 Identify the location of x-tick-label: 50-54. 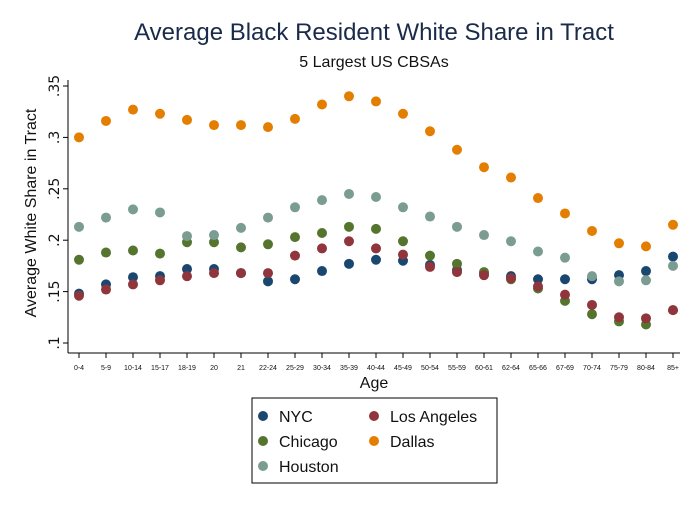
(430, 368).